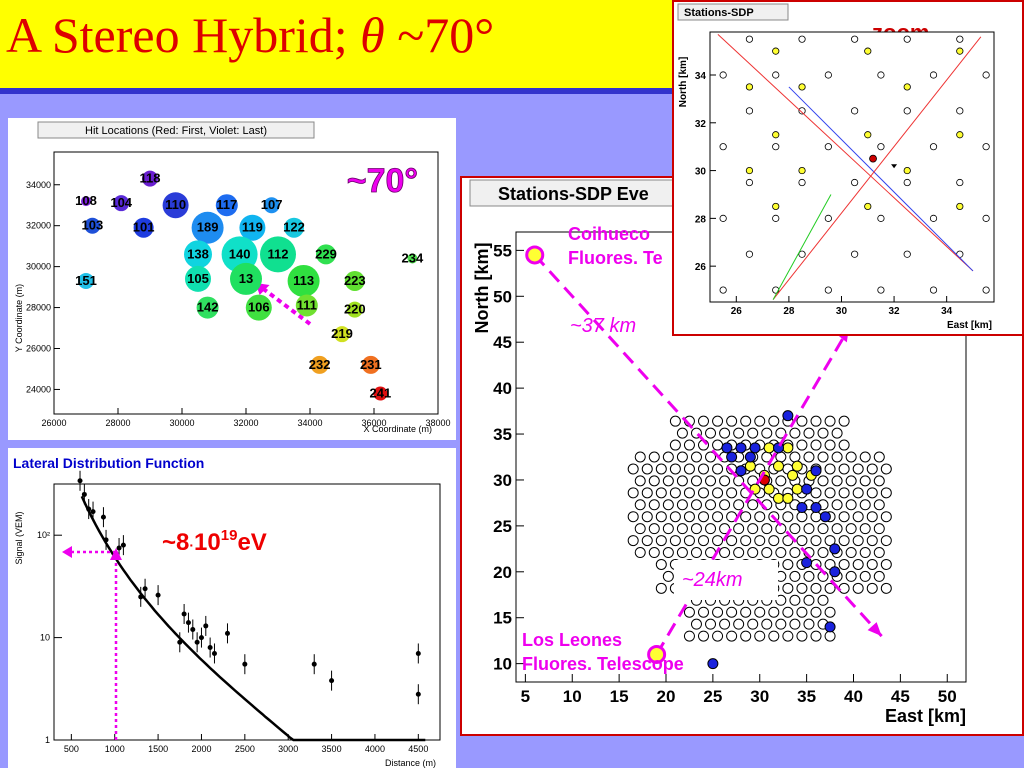  I want to click on title-bar, so click(336, 44).